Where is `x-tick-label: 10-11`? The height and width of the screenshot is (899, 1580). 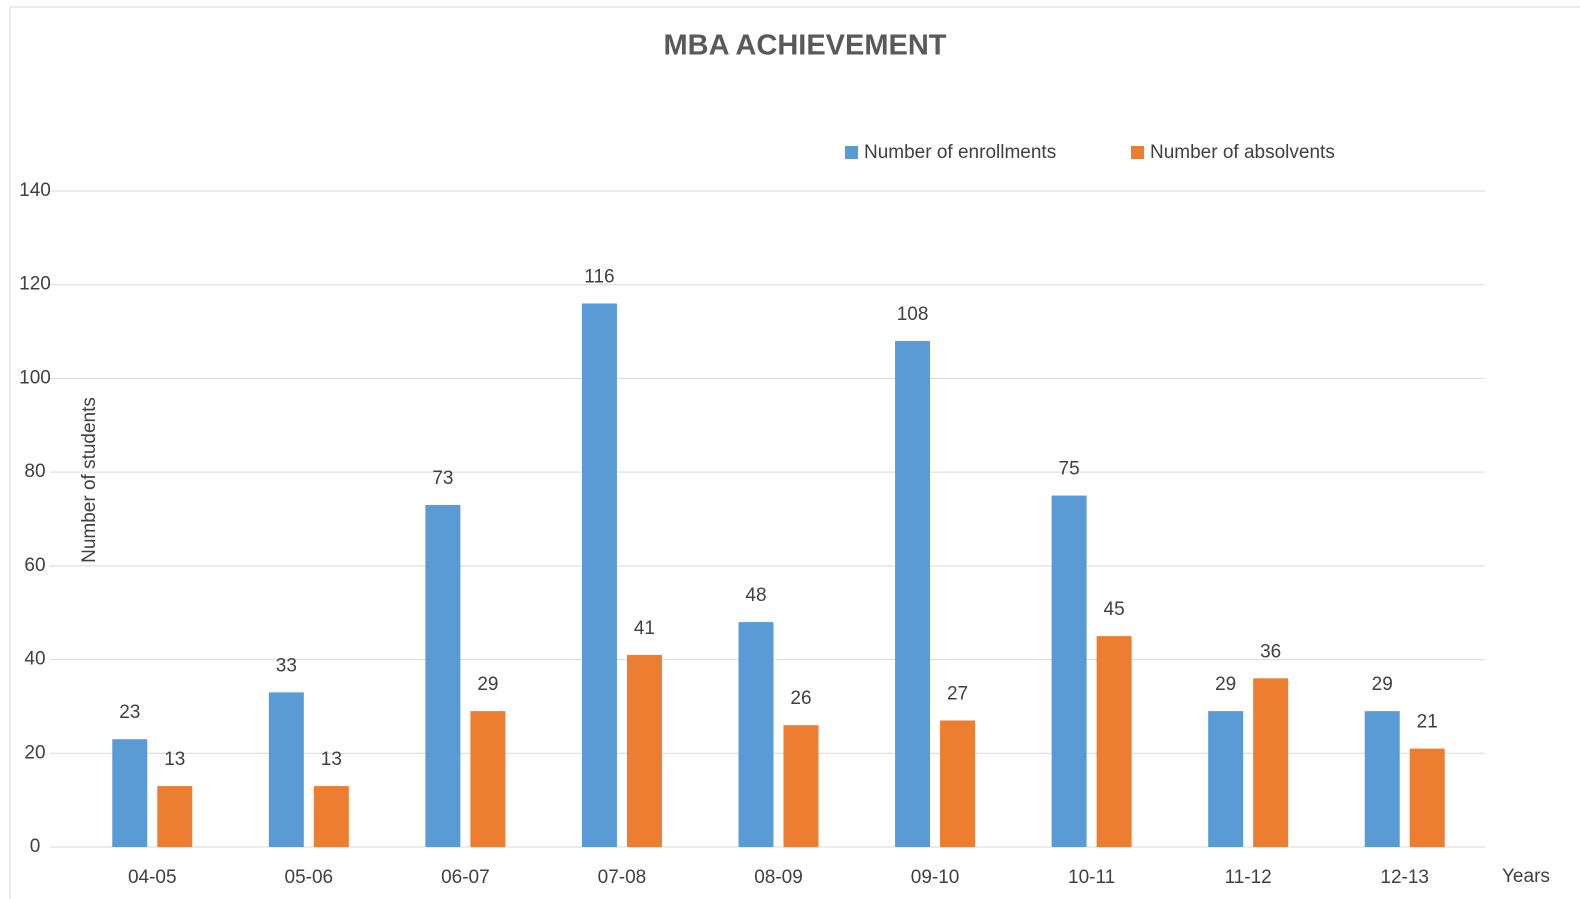
x-tick-label: 10-11 is located at coordinates (1091, 877).